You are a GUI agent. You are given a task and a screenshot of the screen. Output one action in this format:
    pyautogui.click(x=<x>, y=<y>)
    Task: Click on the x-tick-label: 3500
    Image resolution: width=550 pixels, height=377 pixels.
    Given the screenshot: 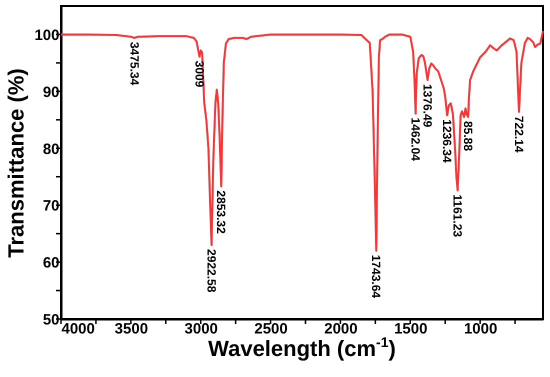 What is the action you would take?
    pyautogui.click(x=131, y=329)
    